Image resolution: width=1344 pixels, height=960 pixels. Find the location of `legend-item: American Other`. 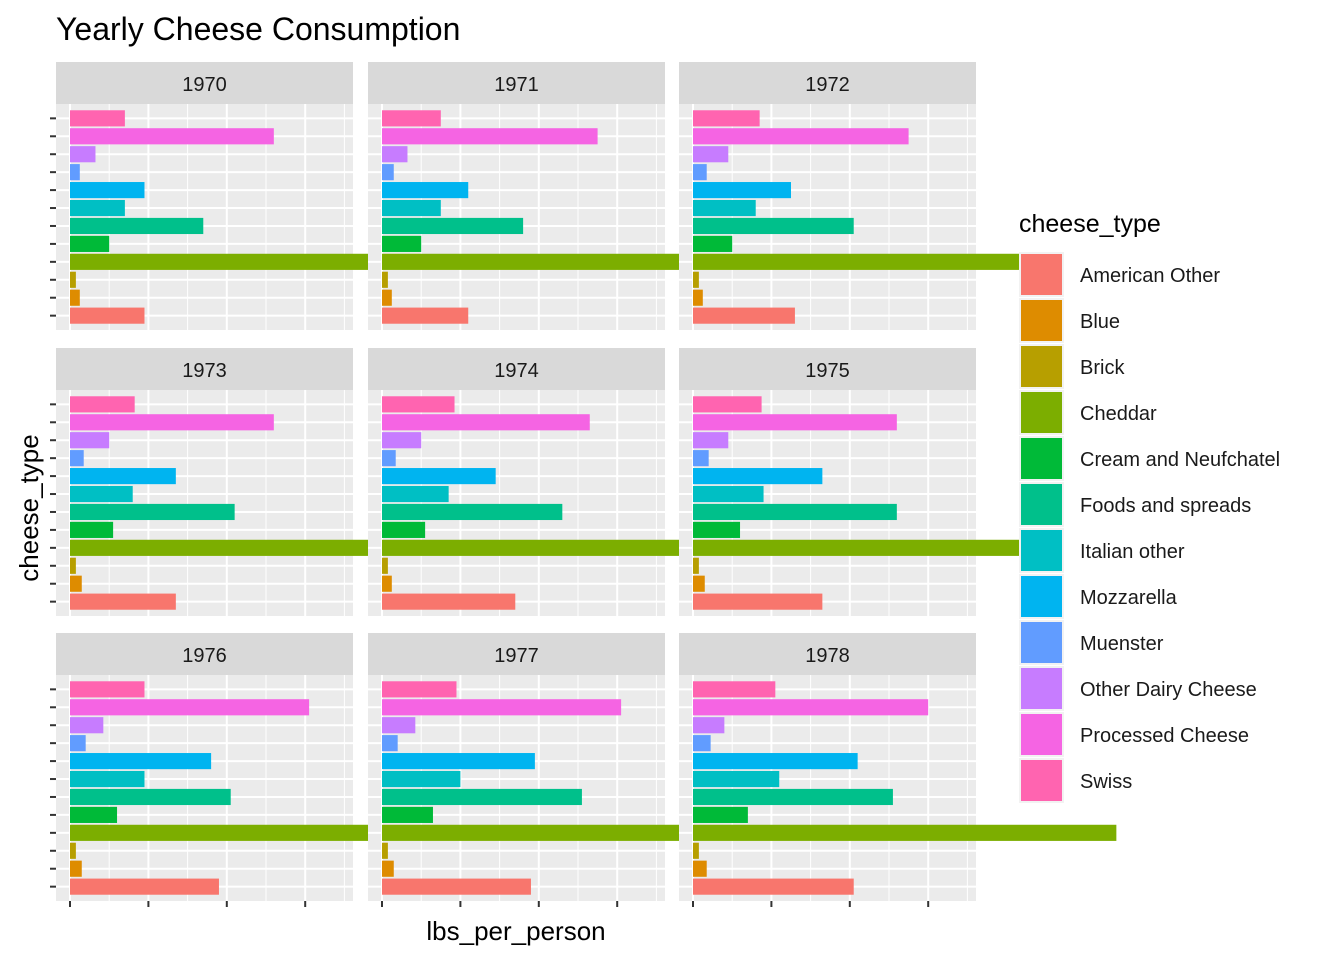

legend-item: American Other is located at coordinates (1119, 274).